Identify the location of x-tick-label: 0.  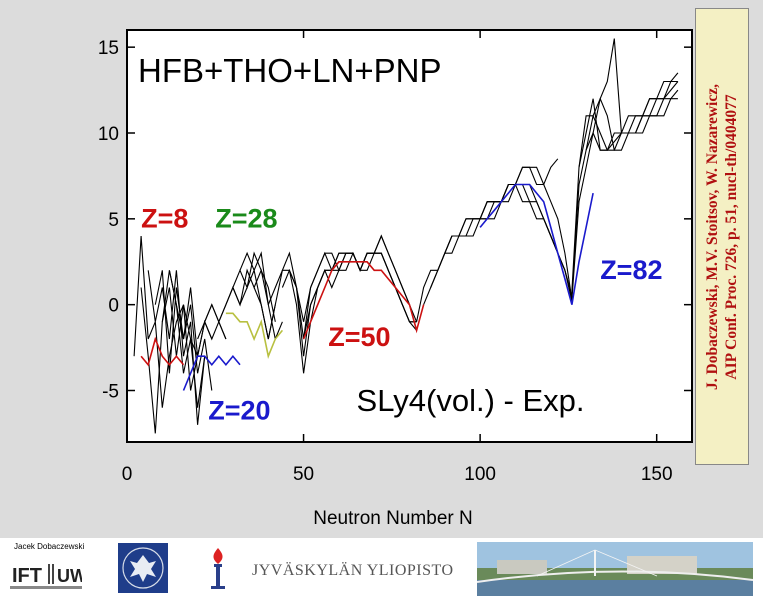
(127, 474).